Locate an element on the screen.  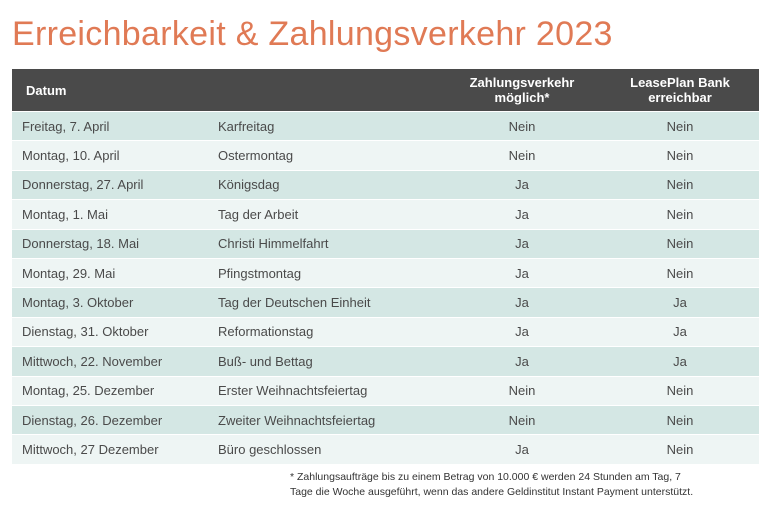
header-bank-line2: erreichbar is located at coordinates (680, 97).